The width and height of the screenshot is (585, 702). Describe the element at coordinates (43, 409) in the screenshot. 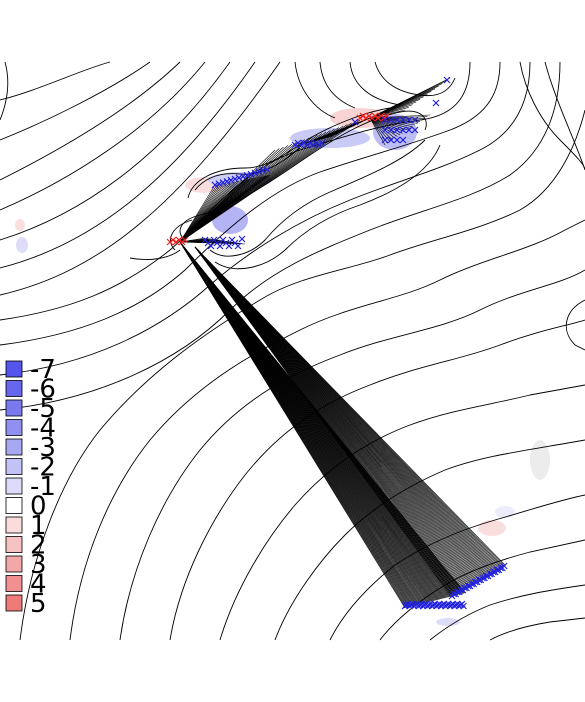

I see `legend-label: -5` at that location.